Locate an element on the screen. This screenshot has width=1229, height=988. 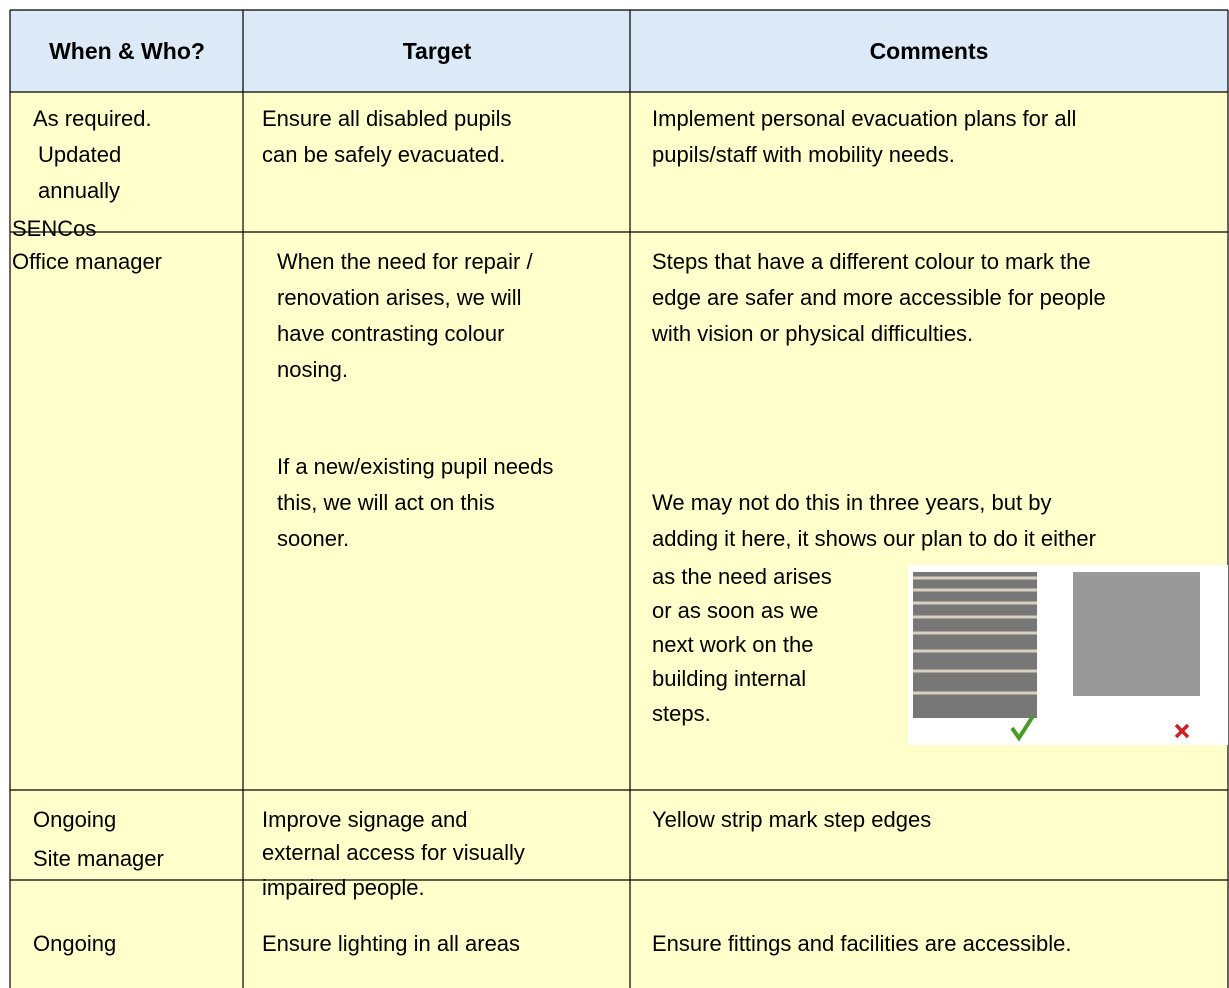
cell-line: steps. is located at coordinates (681, 713).